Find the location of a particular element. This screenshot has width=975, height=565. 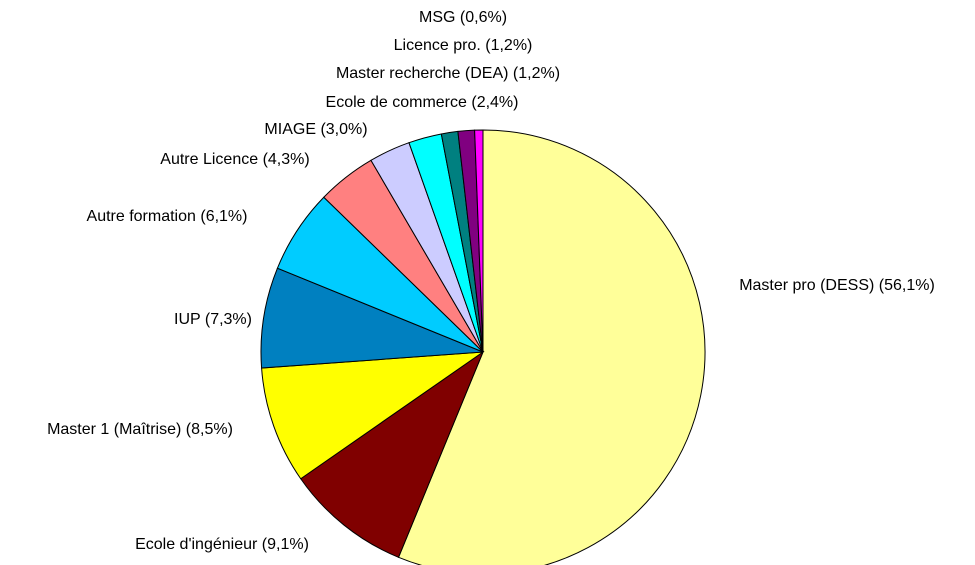

slice-category: Master 1 (Maîtrise) is located at coordinates (114, 429).